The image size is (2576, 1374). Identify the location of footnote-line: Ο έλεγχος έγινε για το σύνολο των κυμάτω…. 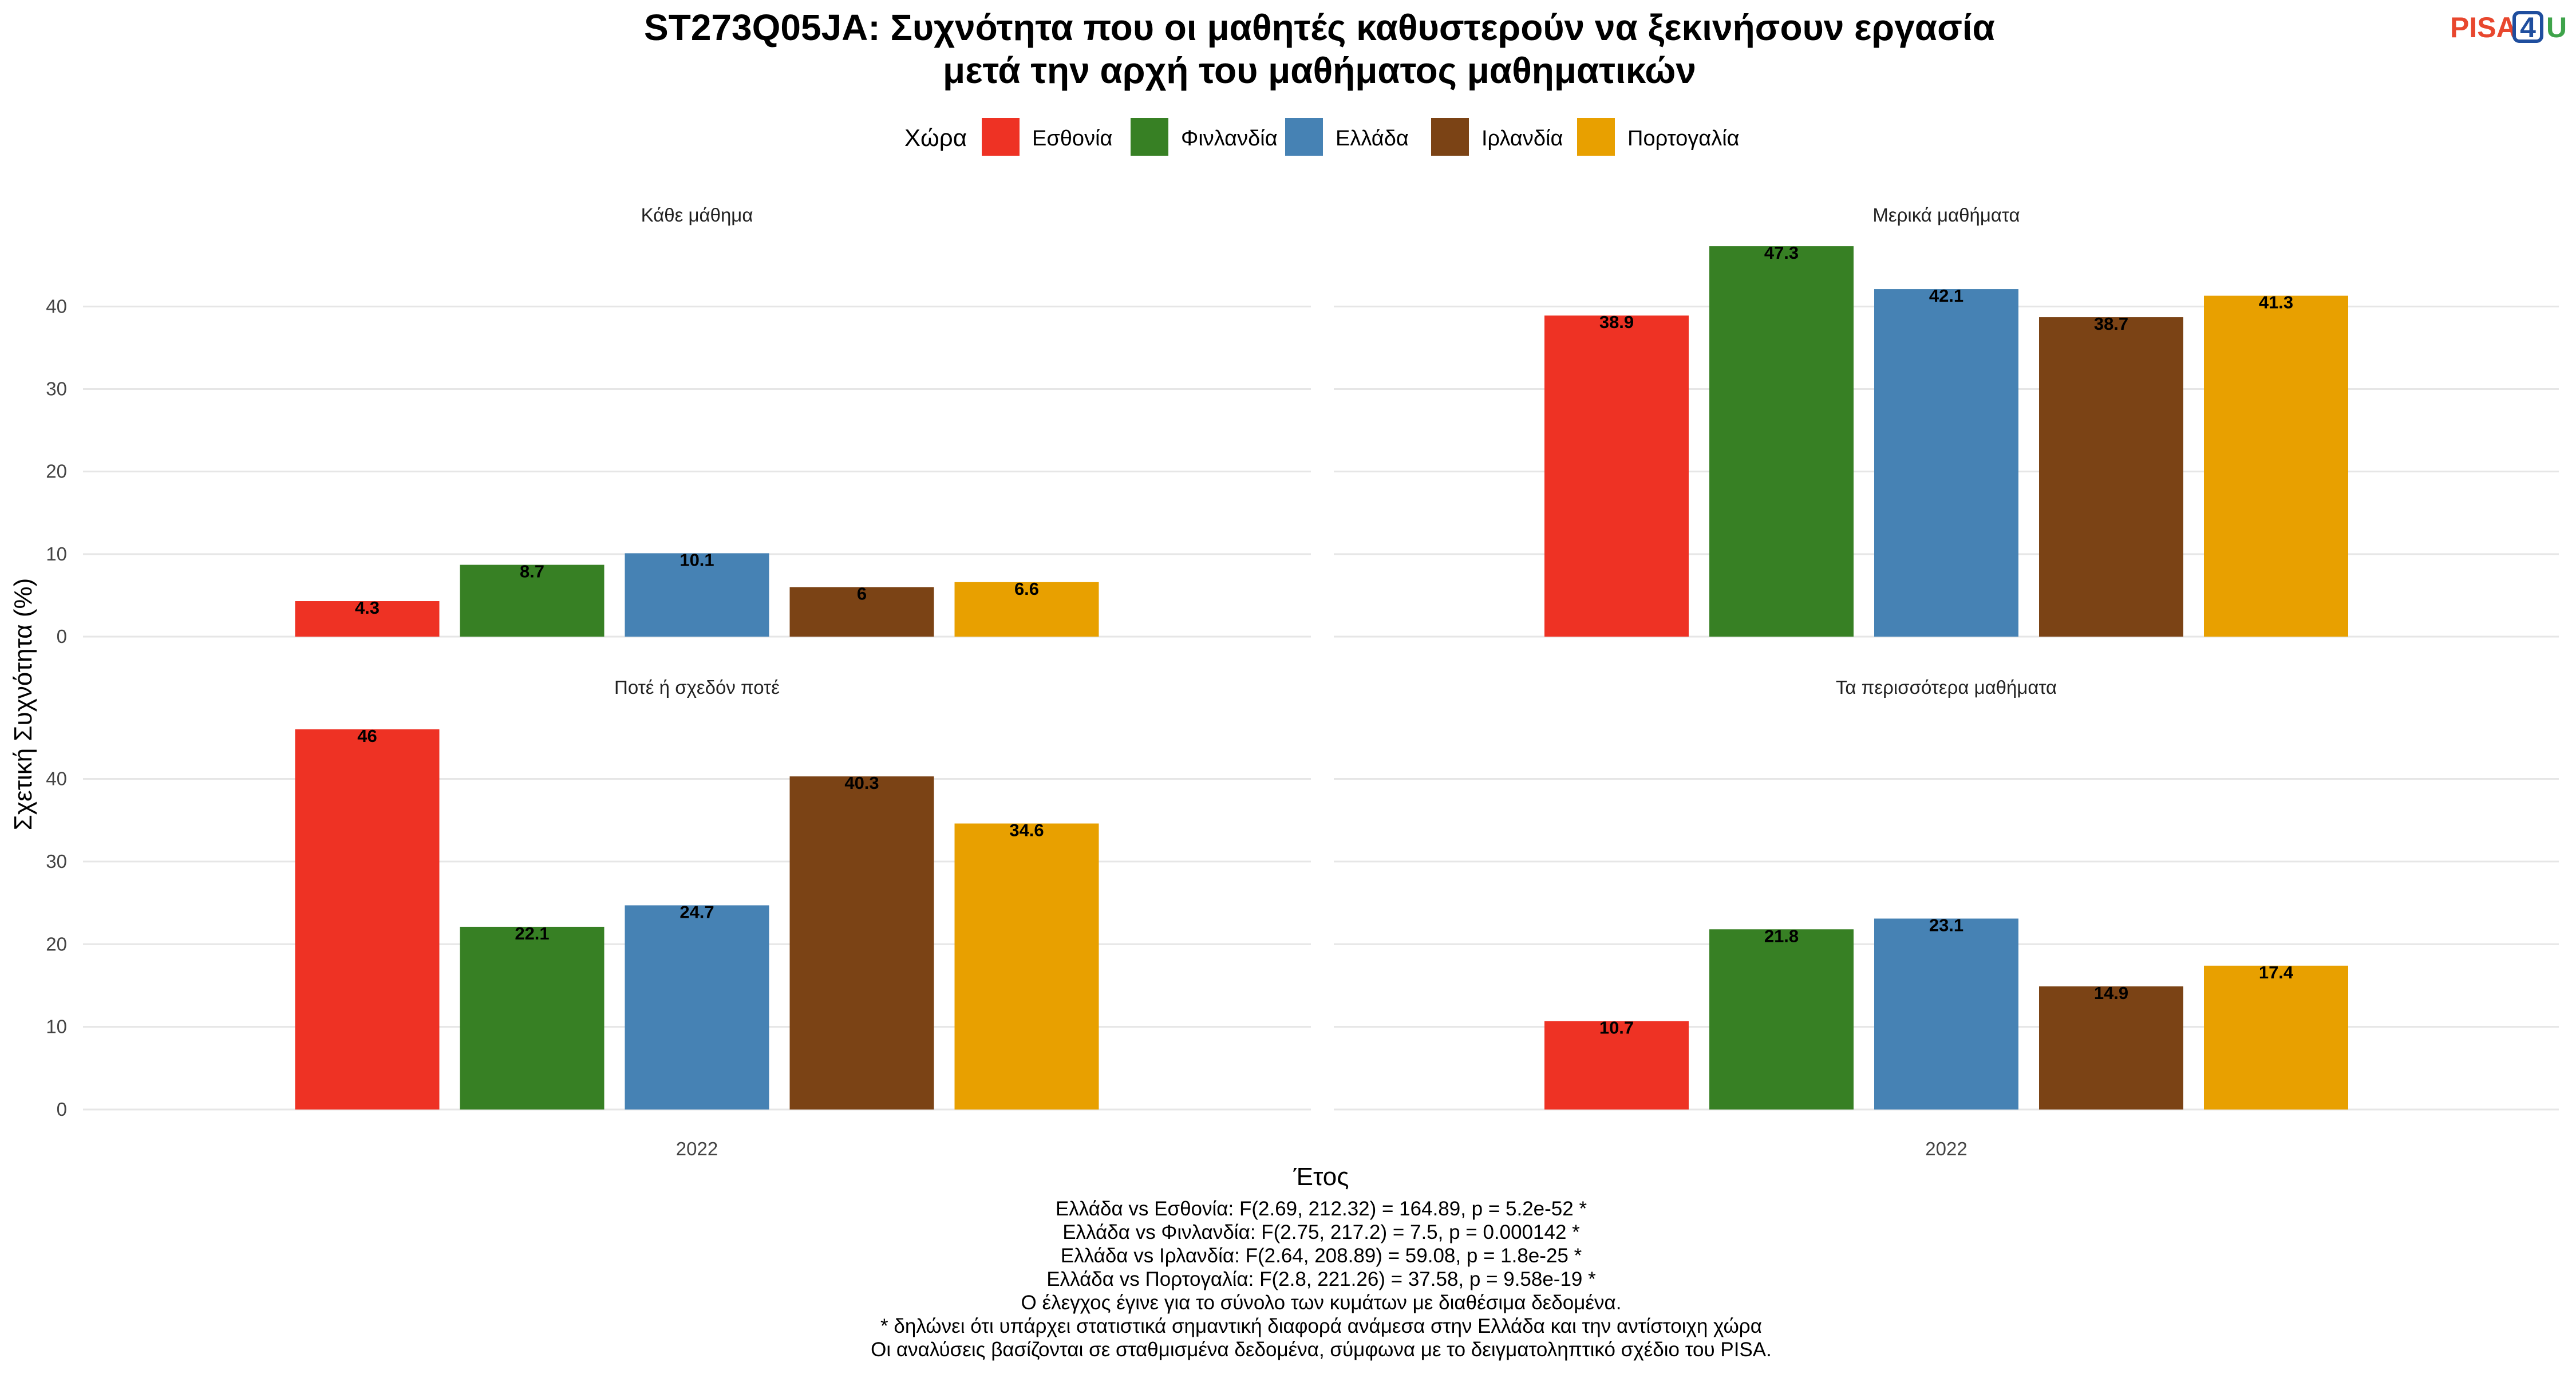
(1322, 1303).